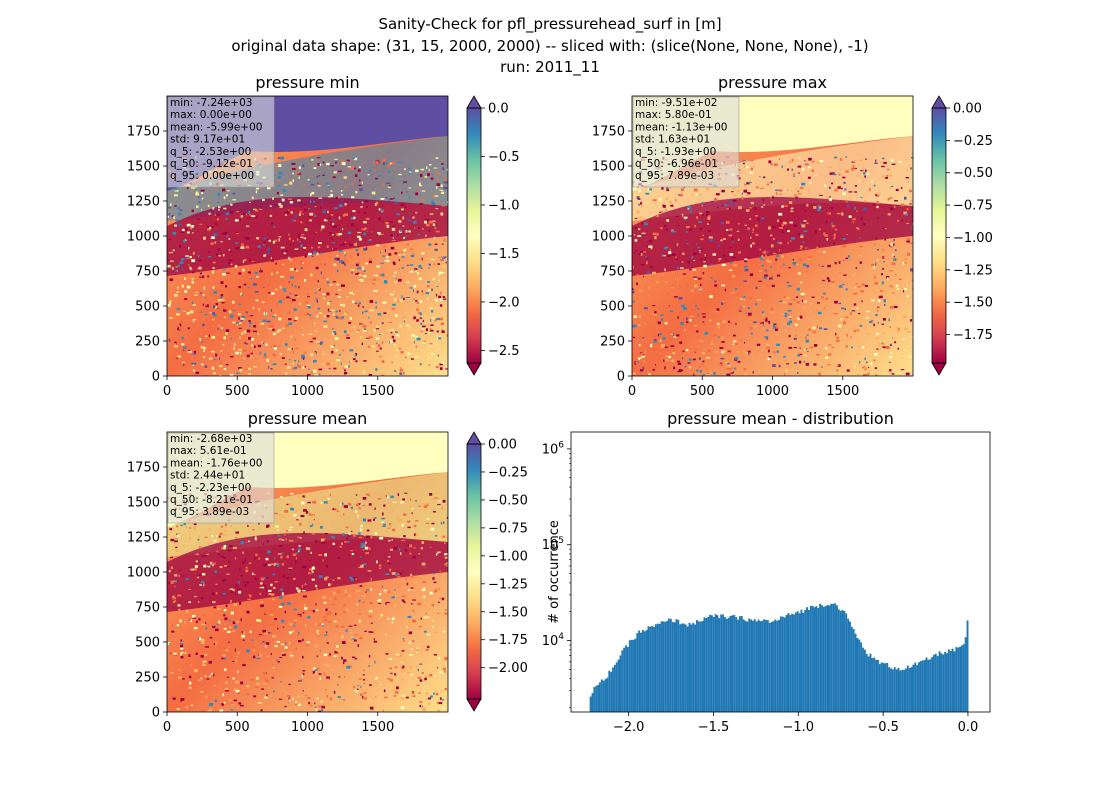  I want to click on colorbar-tick-label: −1.0, so click(504, 205).